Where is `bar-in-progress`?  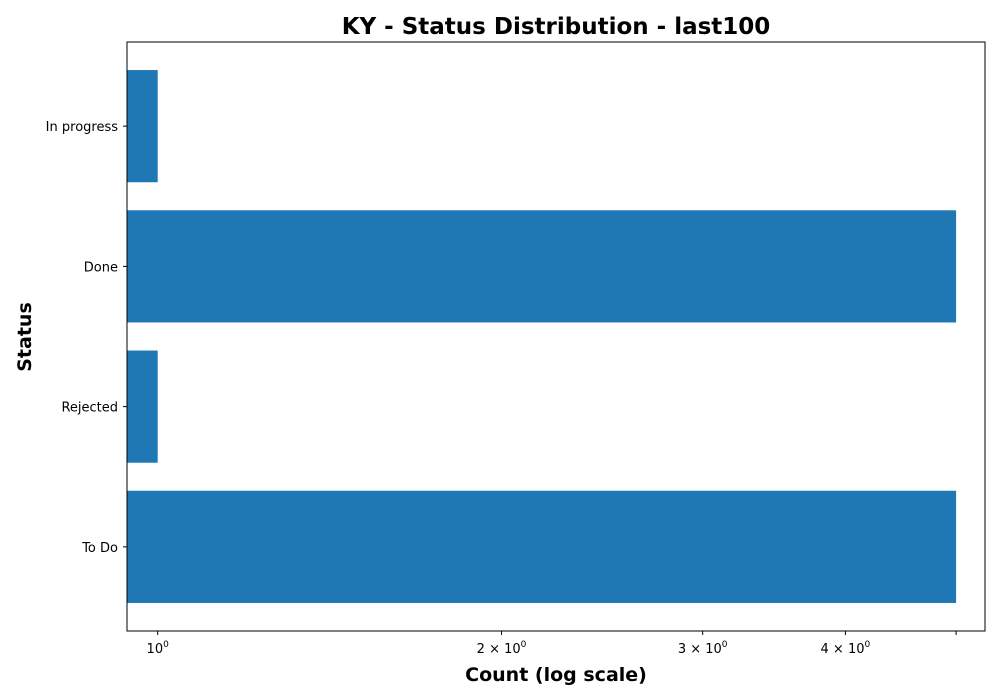
bar-in-progress is located at coordinates (142, 126).